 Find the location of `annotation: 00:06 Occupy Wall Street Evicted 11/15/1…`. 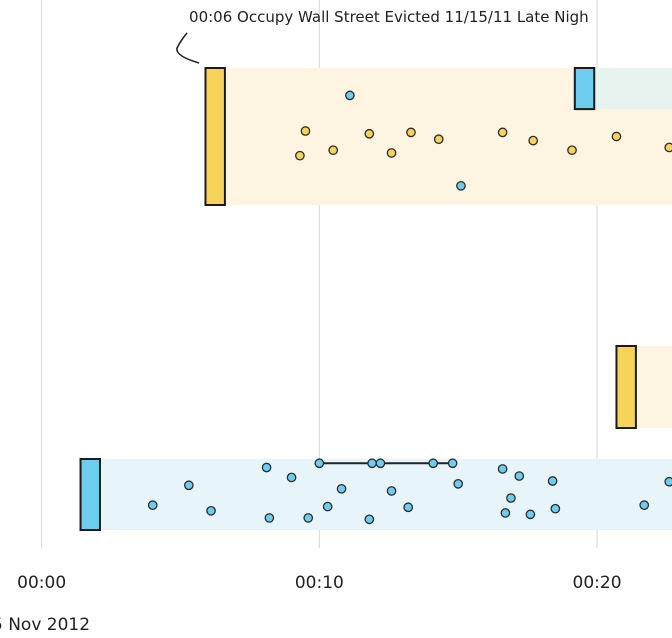

annotation: 00:06 Occupy Wall Street Evicted 11/15/1… is located at coordinates (382, 36).